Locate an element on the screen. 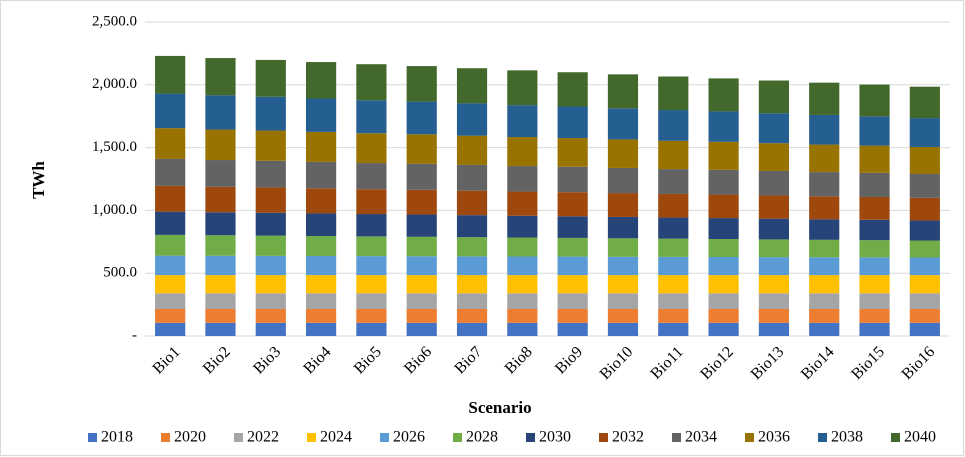 Image resolution: width=965 pixels, height=457 pixels. y-tick-label: 1,500.0 is located at coordinates (114, 147).